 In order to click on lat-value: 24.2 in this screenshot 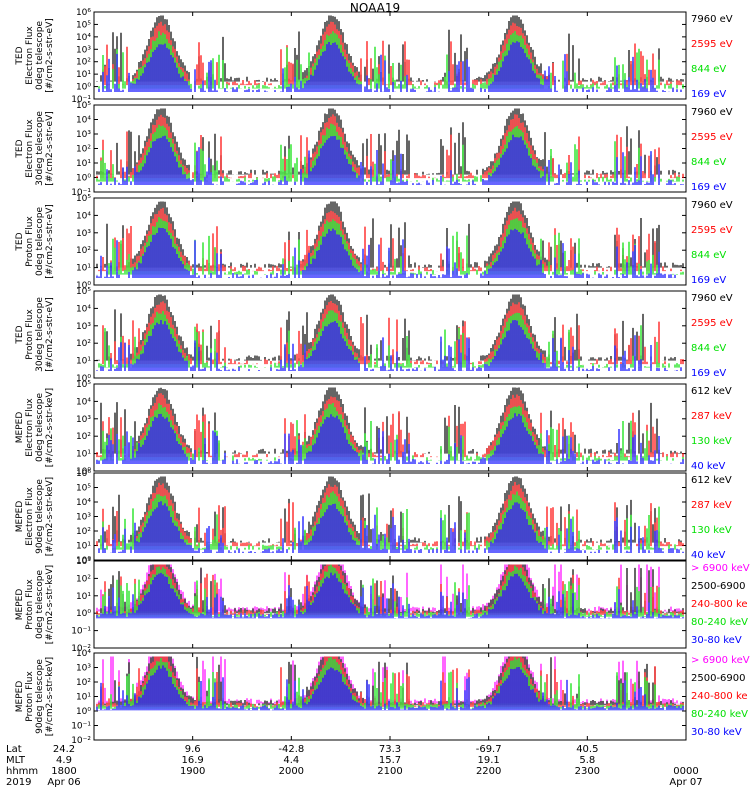, I will do `click(64, 749)`.